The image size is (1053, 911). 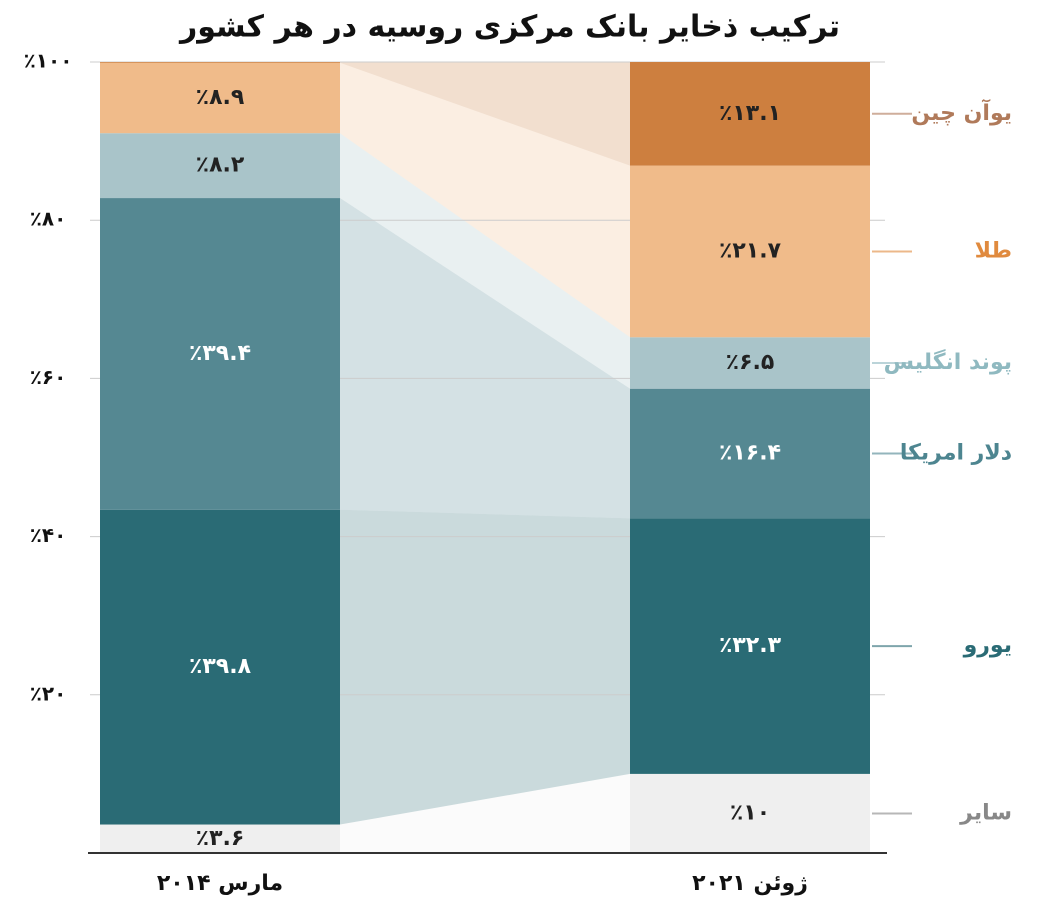 What do you see at coordinates (985, 812) in the screenshot?
I see `legend-label: سایر` at bounding box center [985, 812].